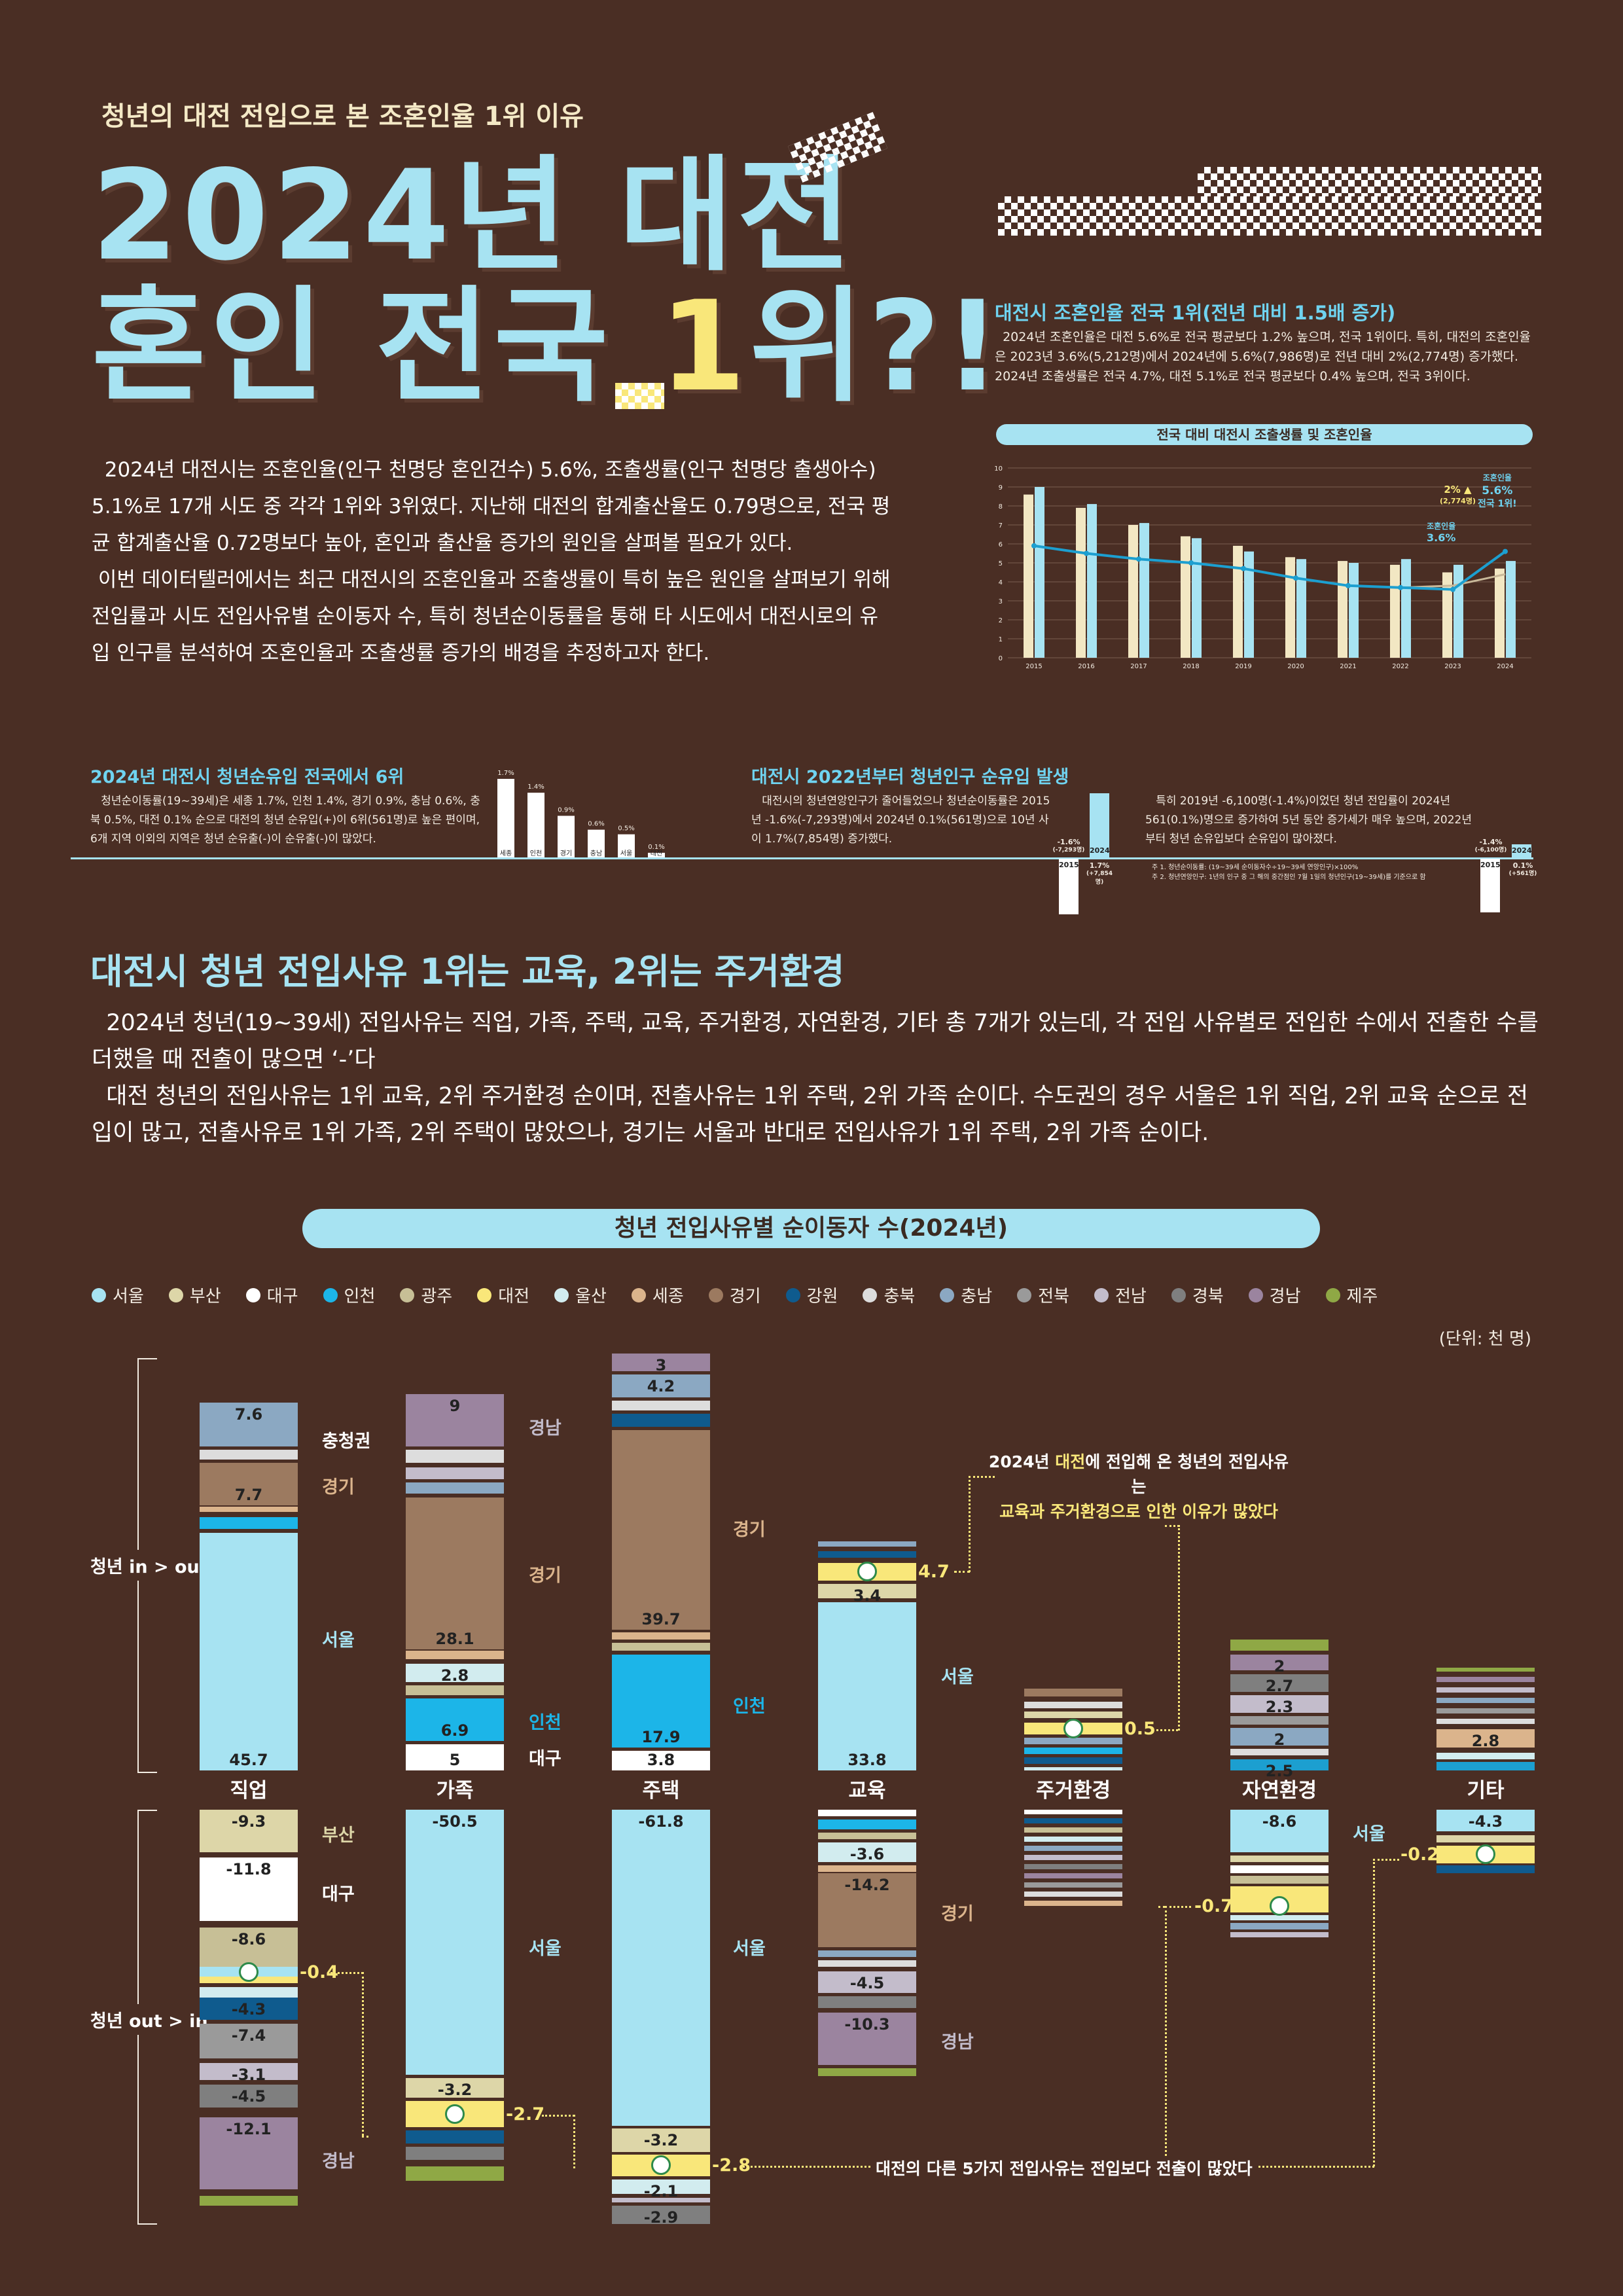 The width and height of the screenshot is (1623, 2296). Describe the element at coordinates (545, 1428) in the screenshot. I see `region-label-gyeongnam: 경남` at that location.